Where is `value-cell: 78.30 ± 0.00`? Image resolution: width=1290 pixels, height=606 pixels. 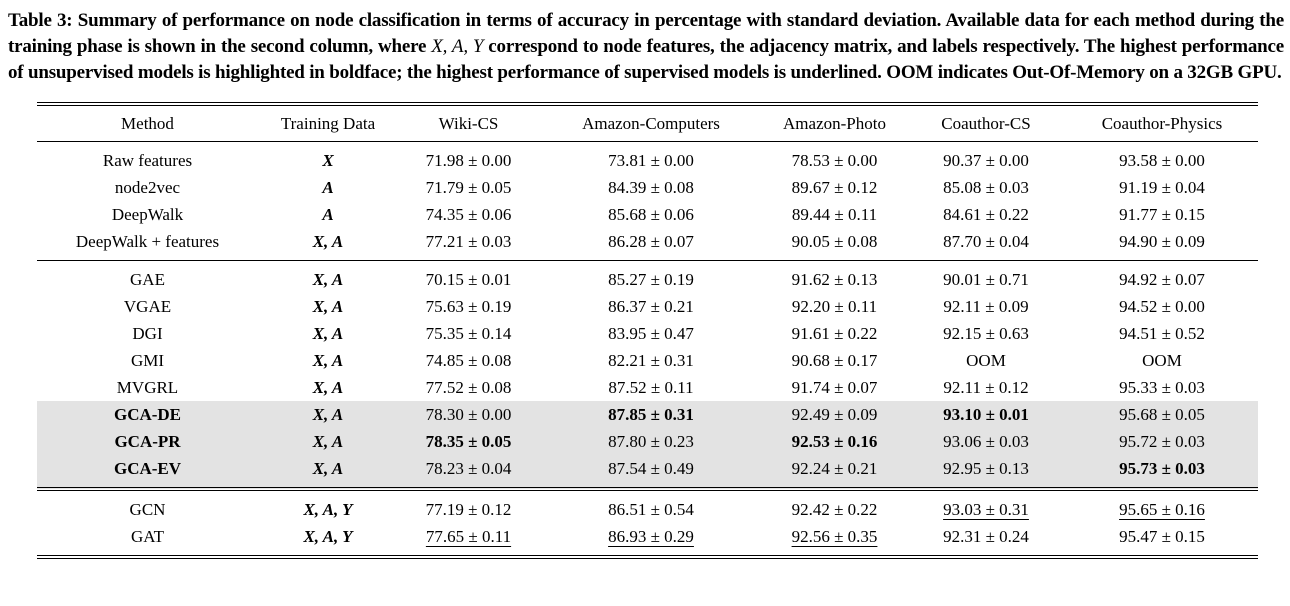 value-cell: 78.30 ± 0.00 is located at coordinates (468, 414).